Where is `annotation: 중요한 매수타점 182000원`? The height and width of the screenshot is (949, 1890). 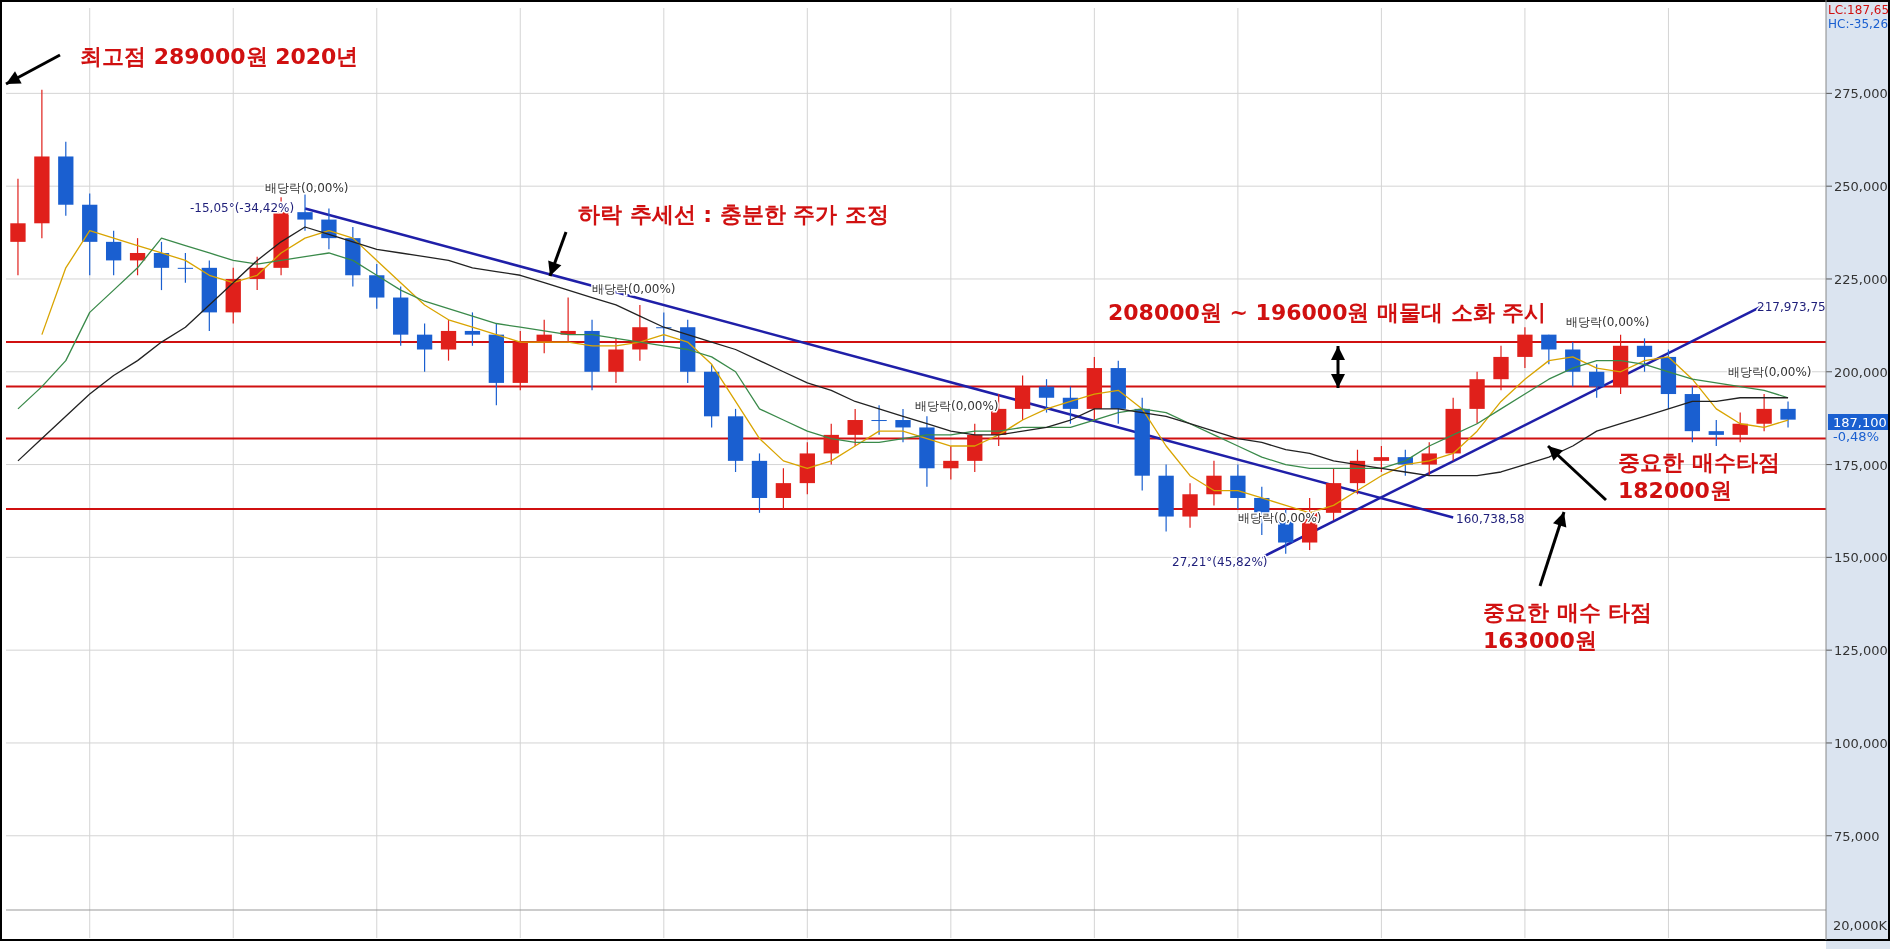 annotation: 중요한 매수타점 182000원 is located at coordinates (1699, 476).